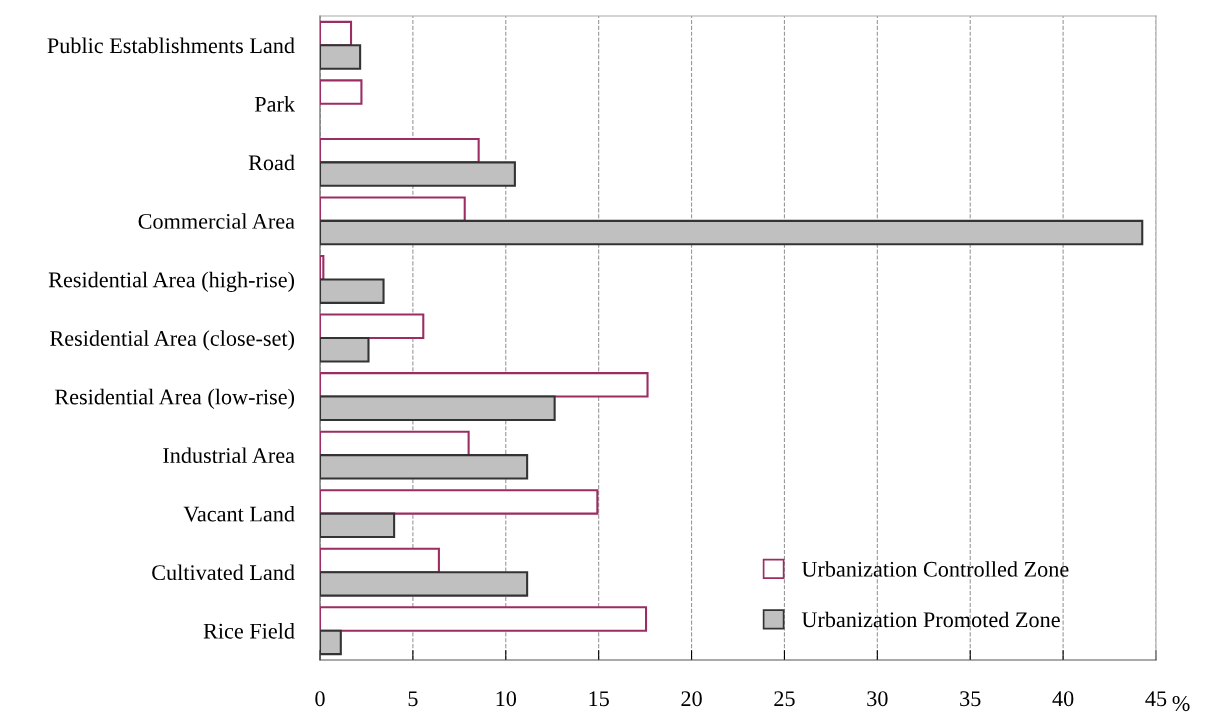 The image size is (1222, 724). Describe the element at coordinates (271, 162) in the screenshot. I see `y-tick-label: Road` at that location.